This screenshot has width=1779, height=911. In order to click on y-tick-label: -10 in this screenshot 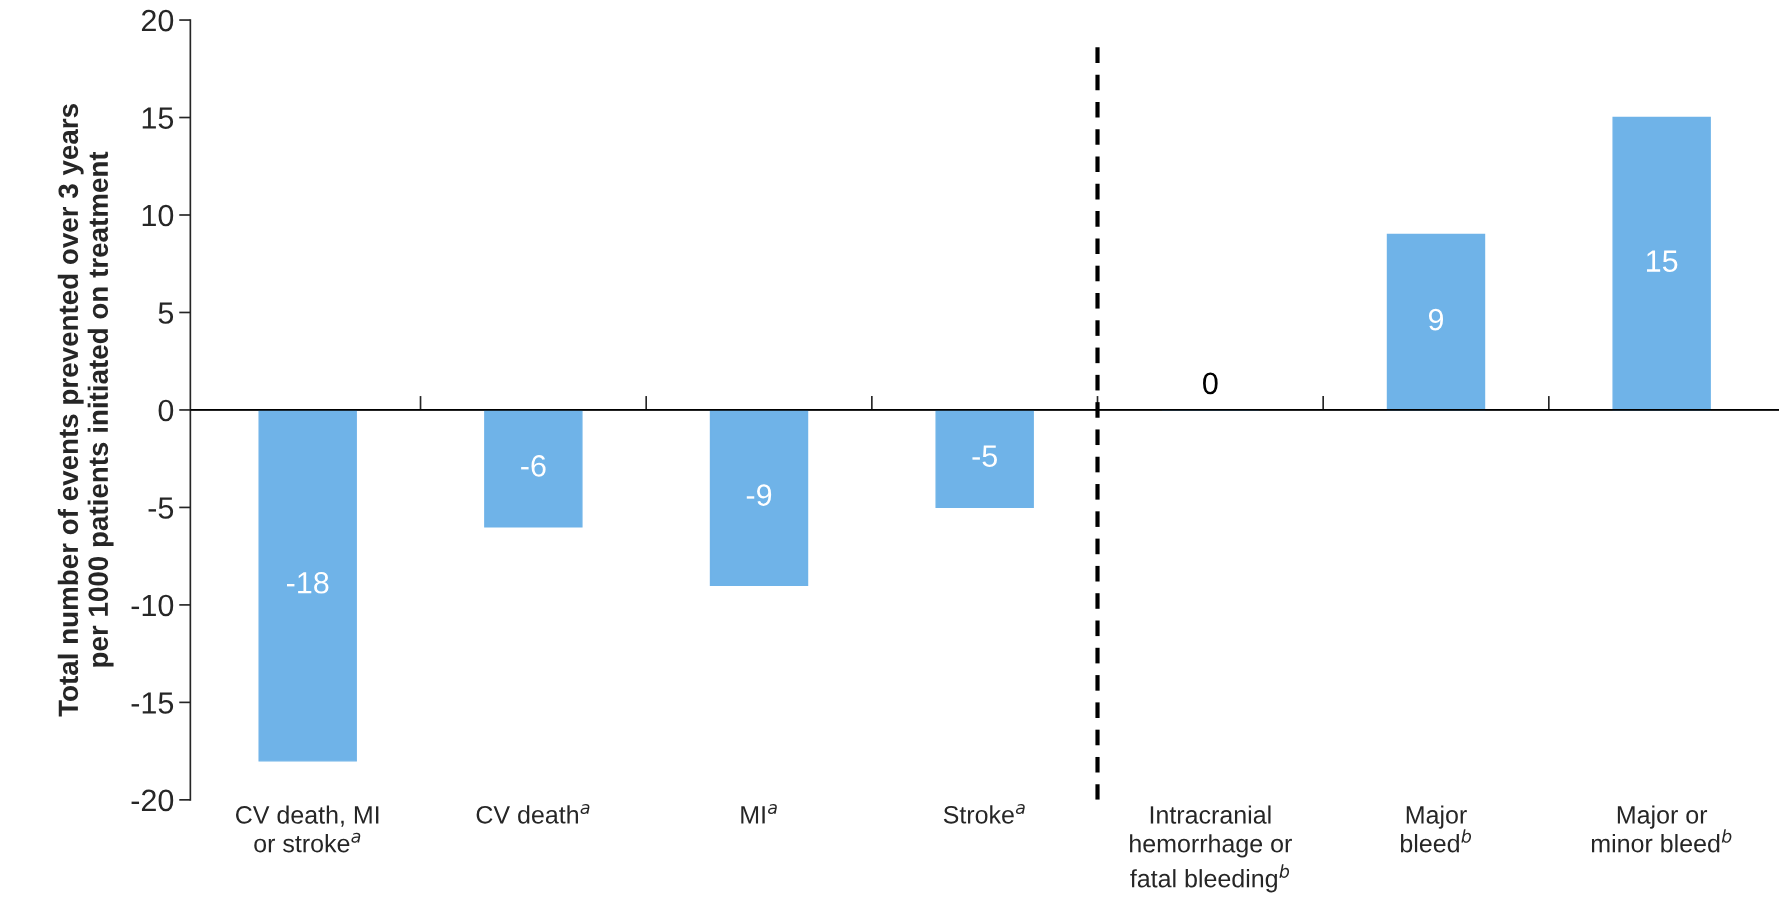, I will do `click(152, 605)`.